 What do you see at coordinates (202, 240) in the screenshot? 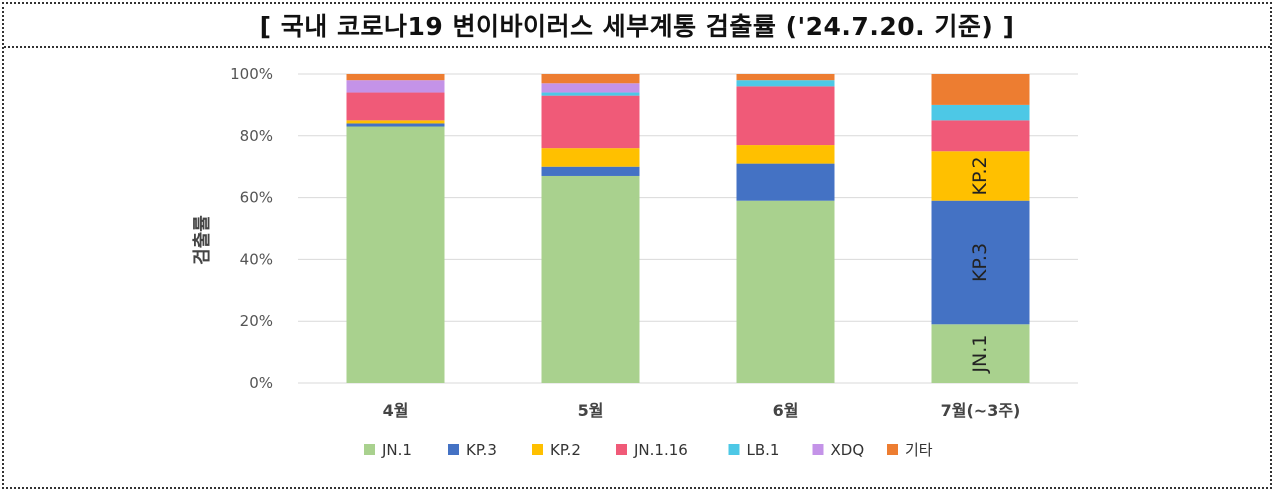
I see `y-axis-title: 검출률` at bounding box center [202, 240].